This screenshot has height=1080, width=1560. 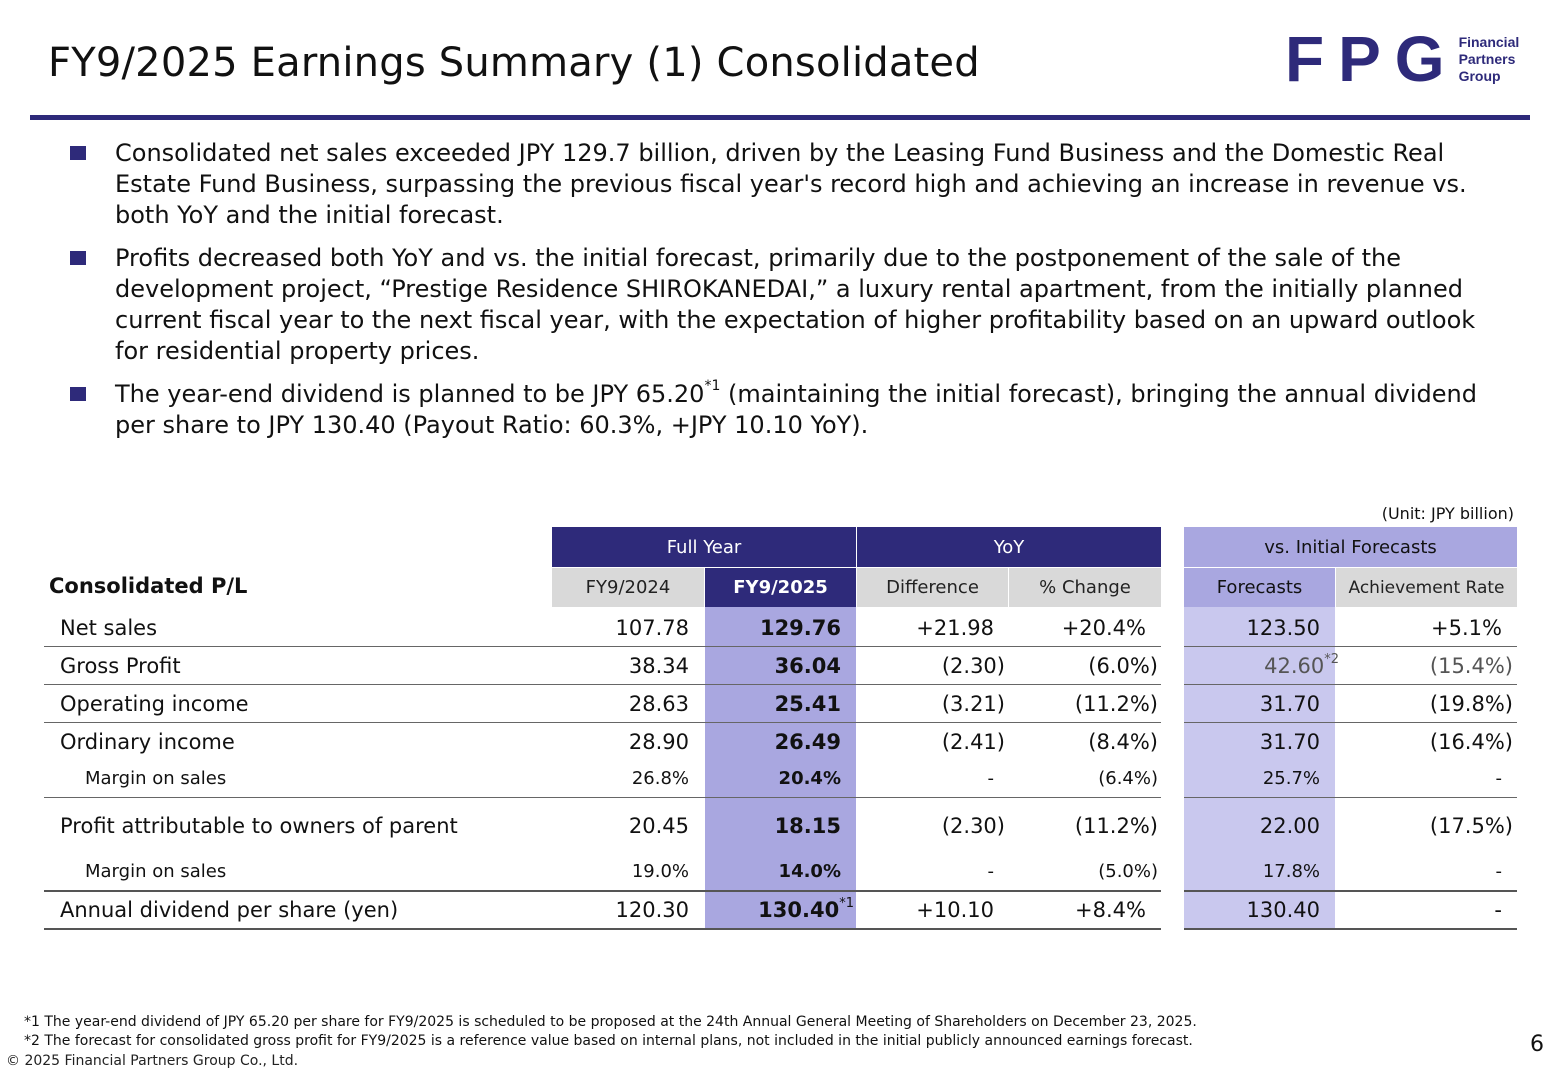 I want to click on cell-difference: +21.98, so click(x=955, y=628).